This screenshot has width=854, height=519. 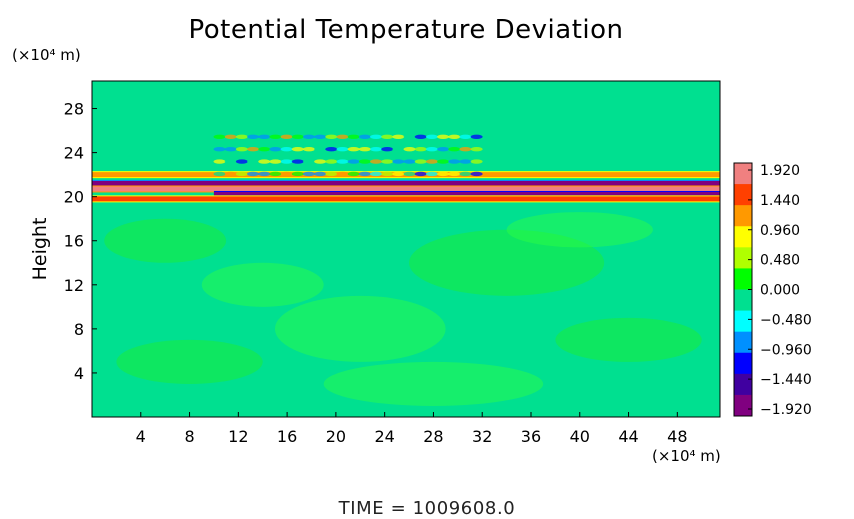 What do you see at coordinates (287, 436) in the screenshot?
I see `x-tick-label: 16` at bounding box center [287, 436].